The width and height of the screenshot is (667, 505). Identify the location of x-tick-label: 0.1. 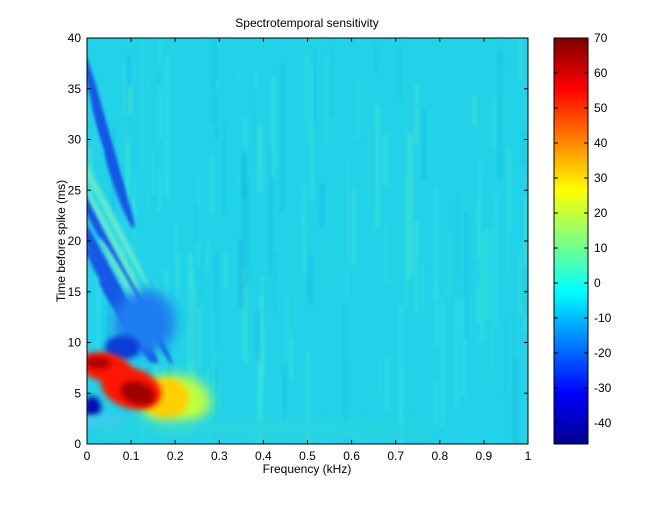
(131, 456).